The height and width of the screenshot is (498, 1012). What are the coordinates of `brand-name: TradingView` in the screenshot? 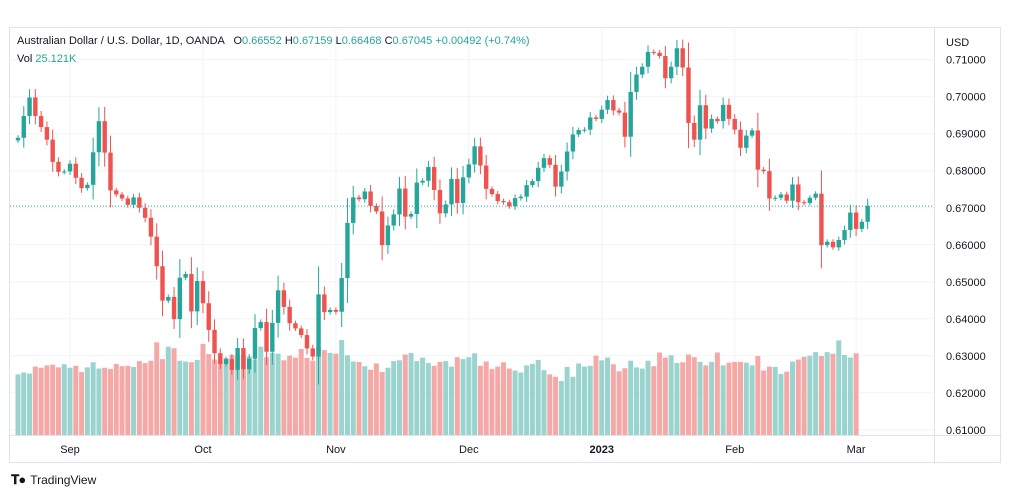 It's located at (63, 480).